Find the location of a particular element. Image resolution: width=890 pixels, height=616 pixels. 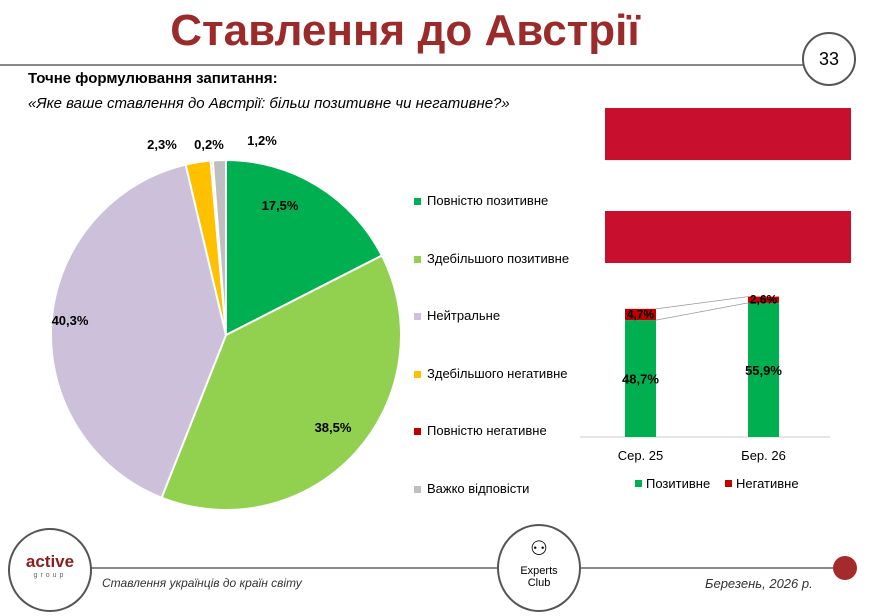

active-group-logo: active group is located at coordinates (50, 570).